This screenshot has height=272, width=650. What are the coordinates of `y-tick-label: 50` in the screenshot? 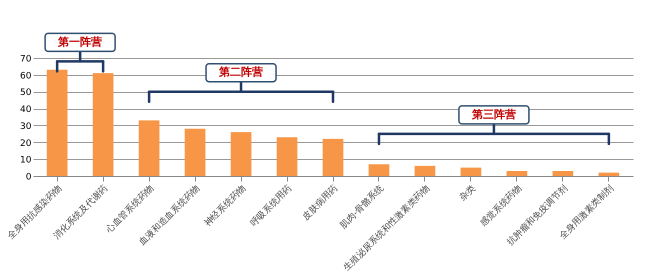 It's located at (26, 93).